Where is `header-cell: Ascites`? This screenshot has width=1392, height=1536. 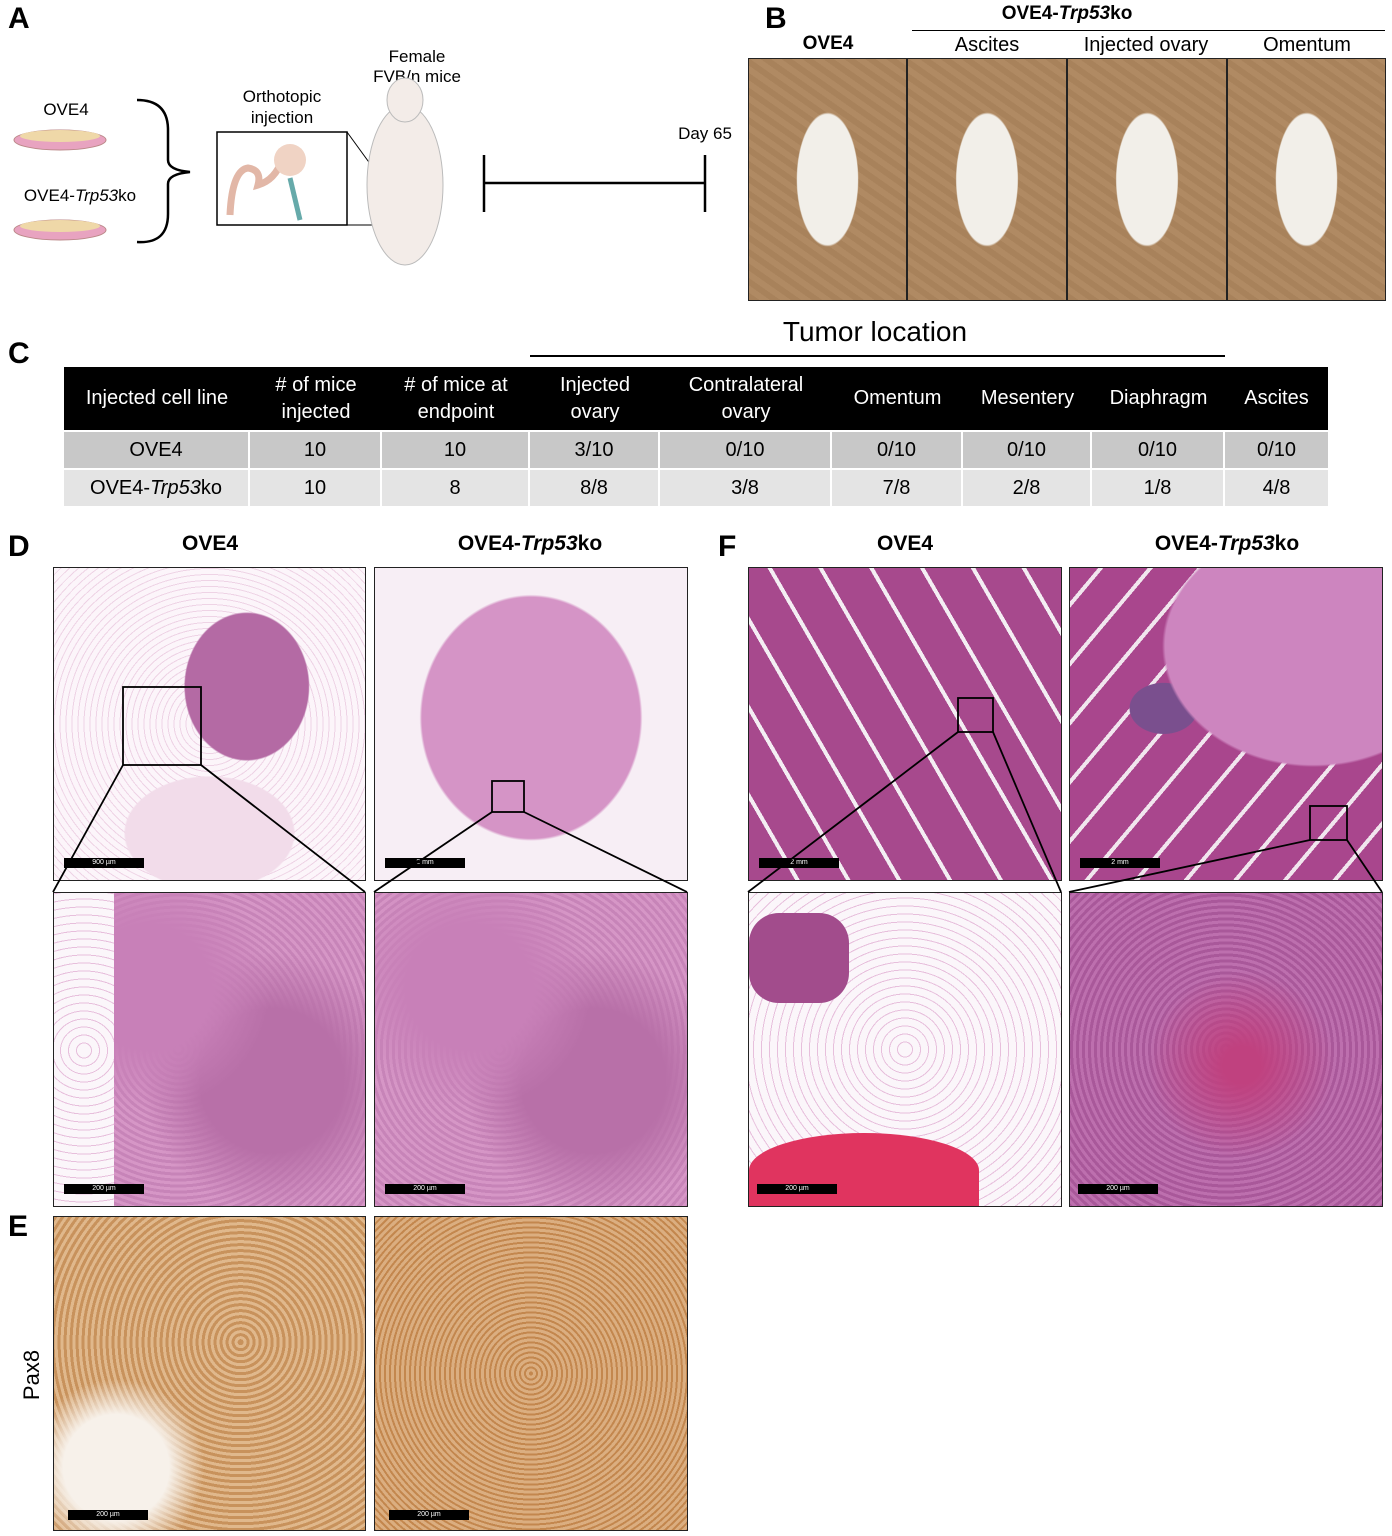 header-cell: Ascites is located at coordinates (1276, 398).